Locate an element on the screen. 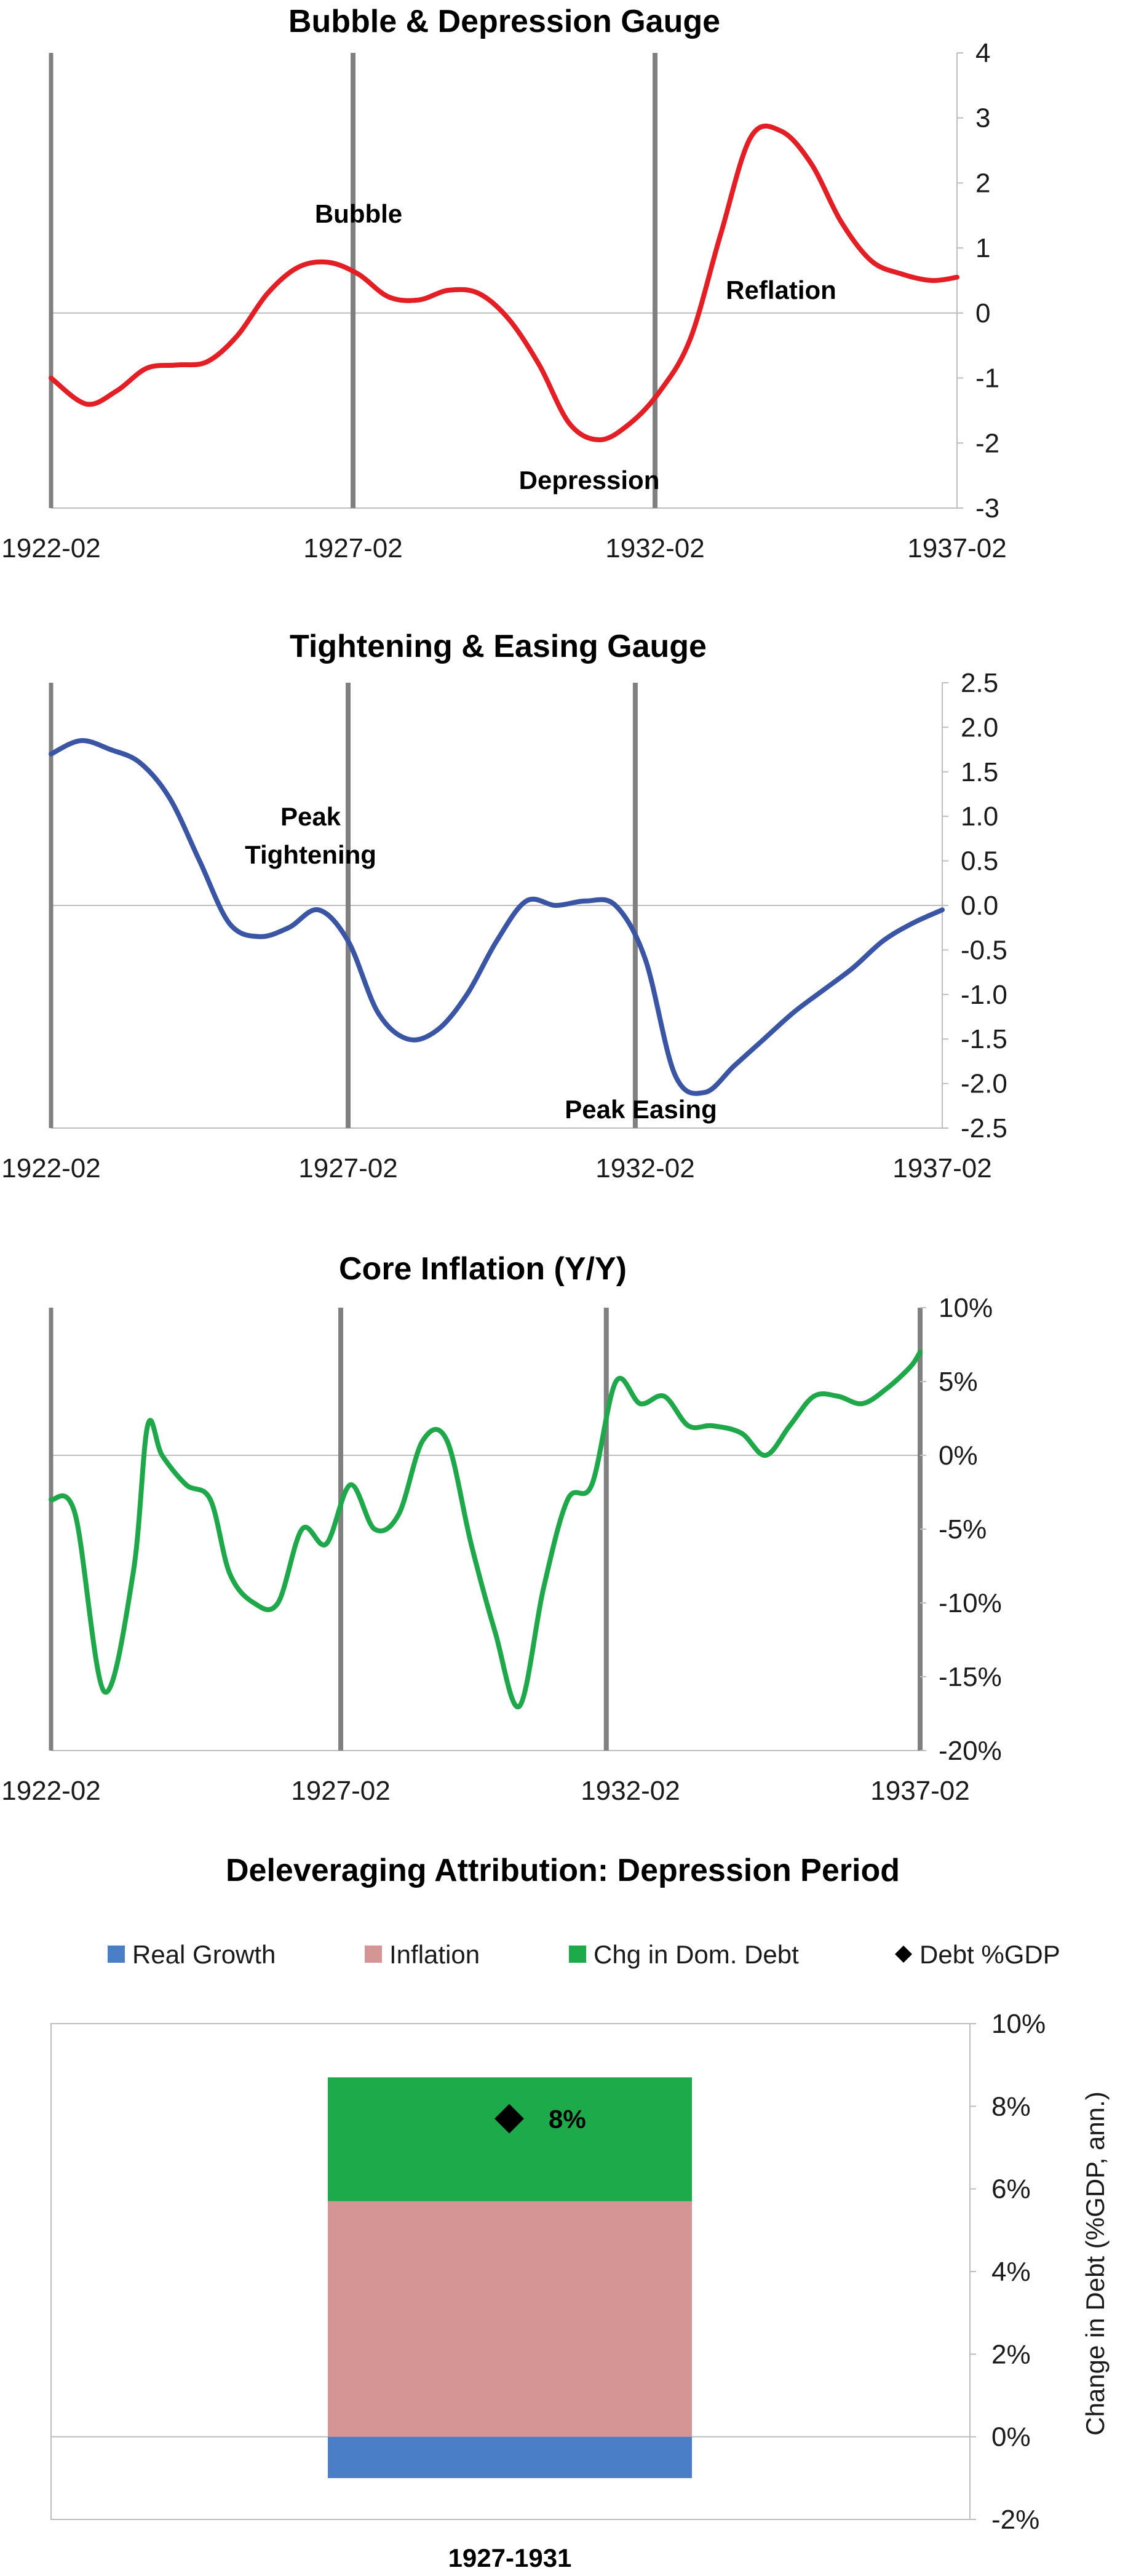  y-tick-label: 8% is located at coordinates (1011, 2106).